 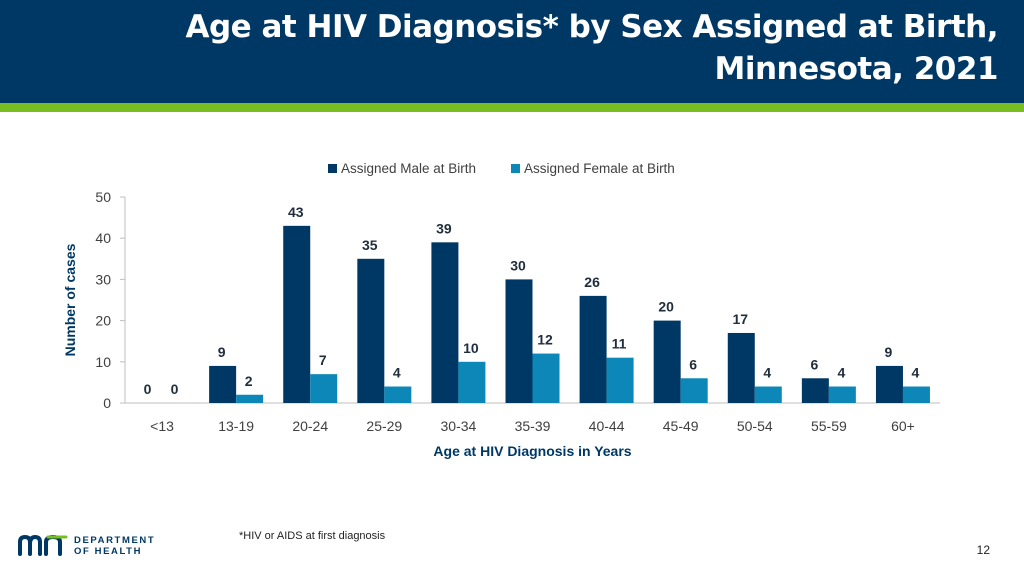 I want to click on mn-logo-icon, so click(x=43, y=545).